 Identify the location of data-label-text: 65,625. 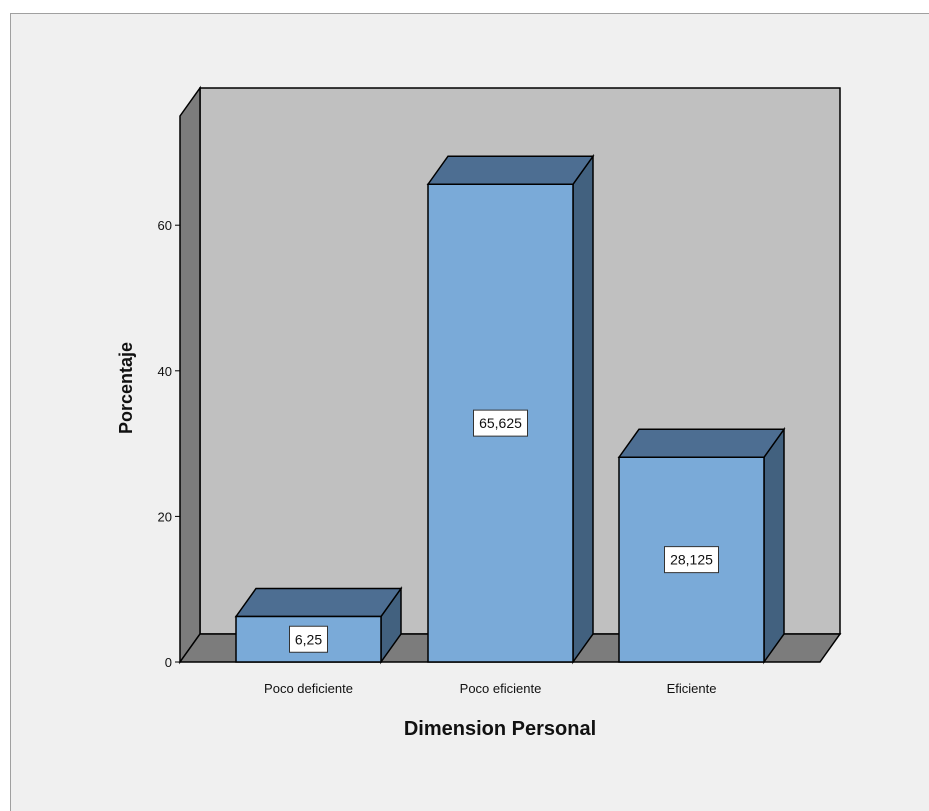
(500, 423).